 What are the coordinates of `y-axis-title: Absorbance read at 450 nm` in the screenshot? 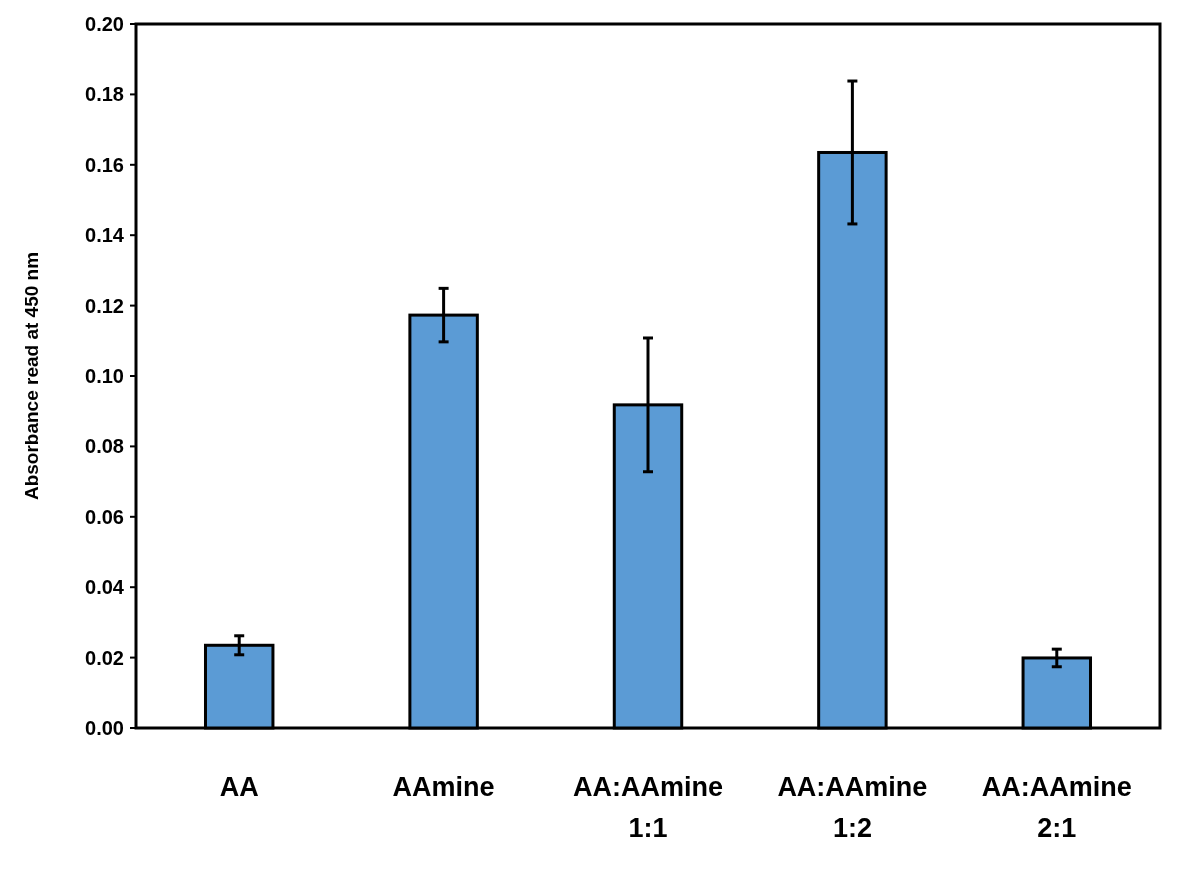 It's located at (31, 376).